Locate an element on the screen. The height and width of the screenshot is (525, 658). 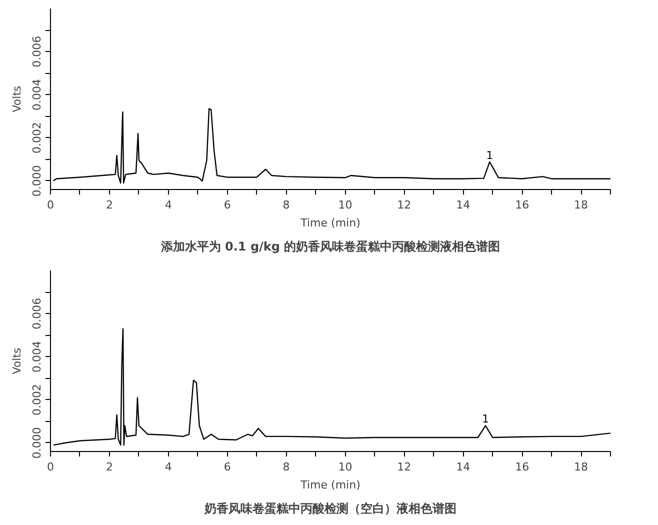
text: 奶香风味卷蛋糕中丙酸检测（空白）液相色谱图 is located at coordinates (330, 509).